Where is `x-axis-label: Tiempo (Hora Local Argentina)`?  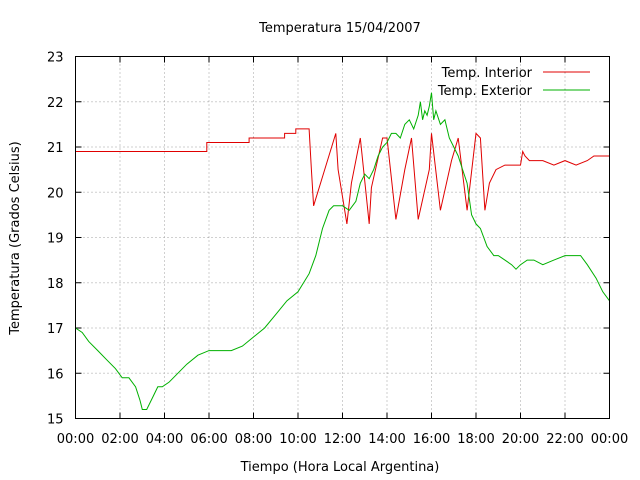 x-axis-label: Tiempo (Hora Local Argentina) is located at coordinates (340, 467).